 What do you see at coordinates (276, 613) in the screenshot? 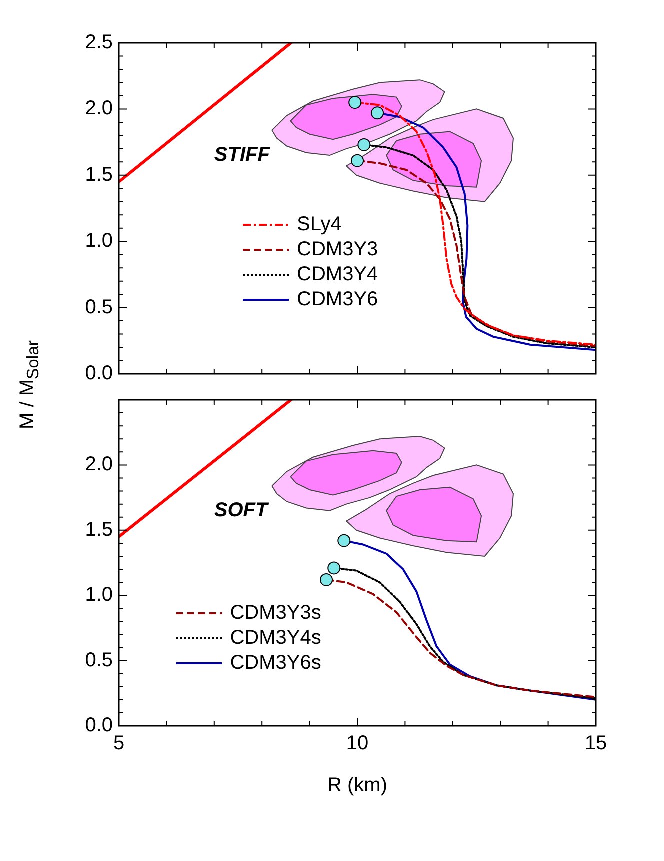
I see `legend-label: CDM3Y3s` at bounding box center [276, 613].